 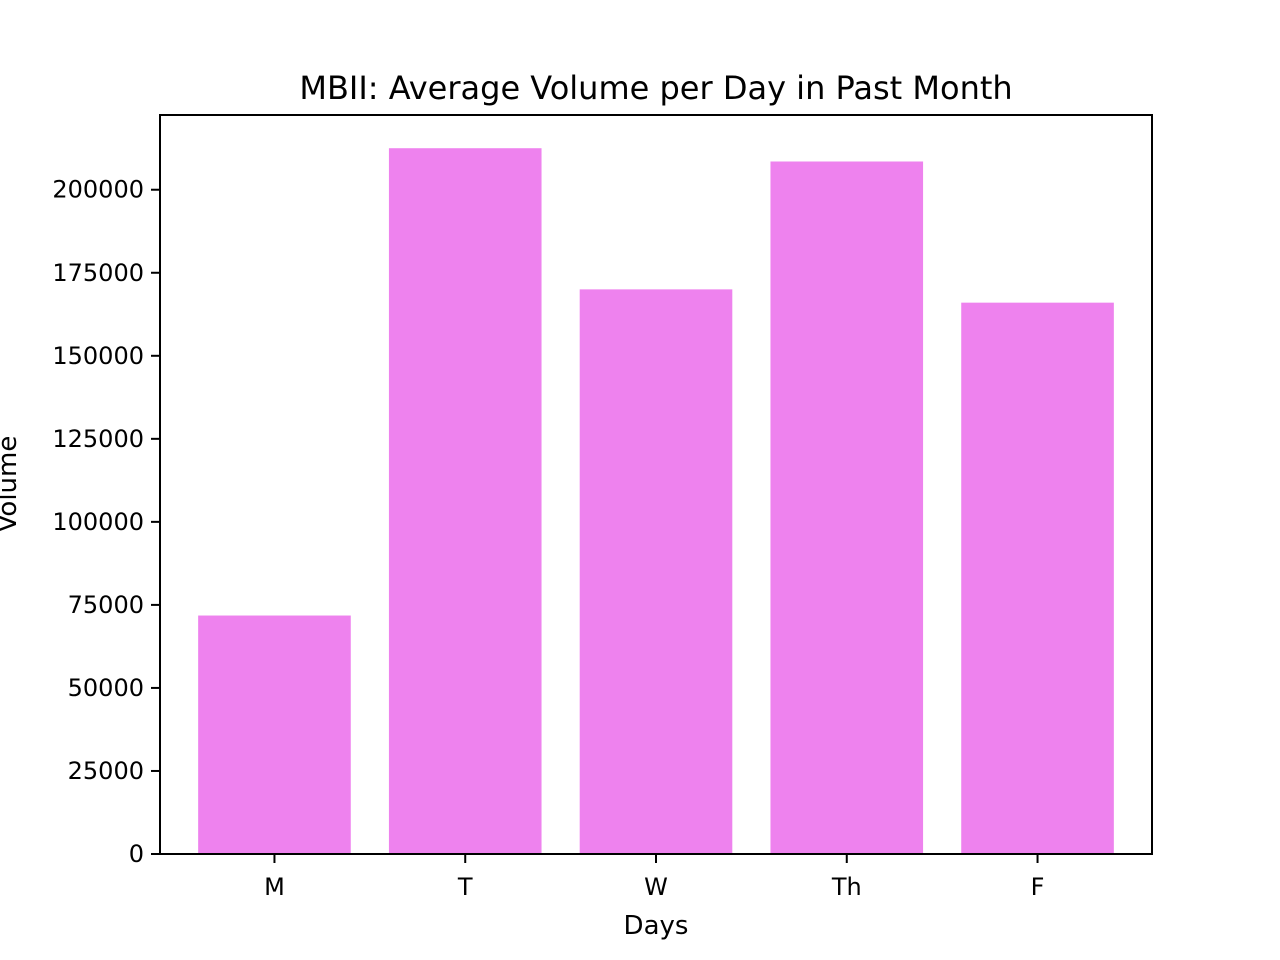 I want to click on y-tick-label: 25000, so click(x=106, y=771).